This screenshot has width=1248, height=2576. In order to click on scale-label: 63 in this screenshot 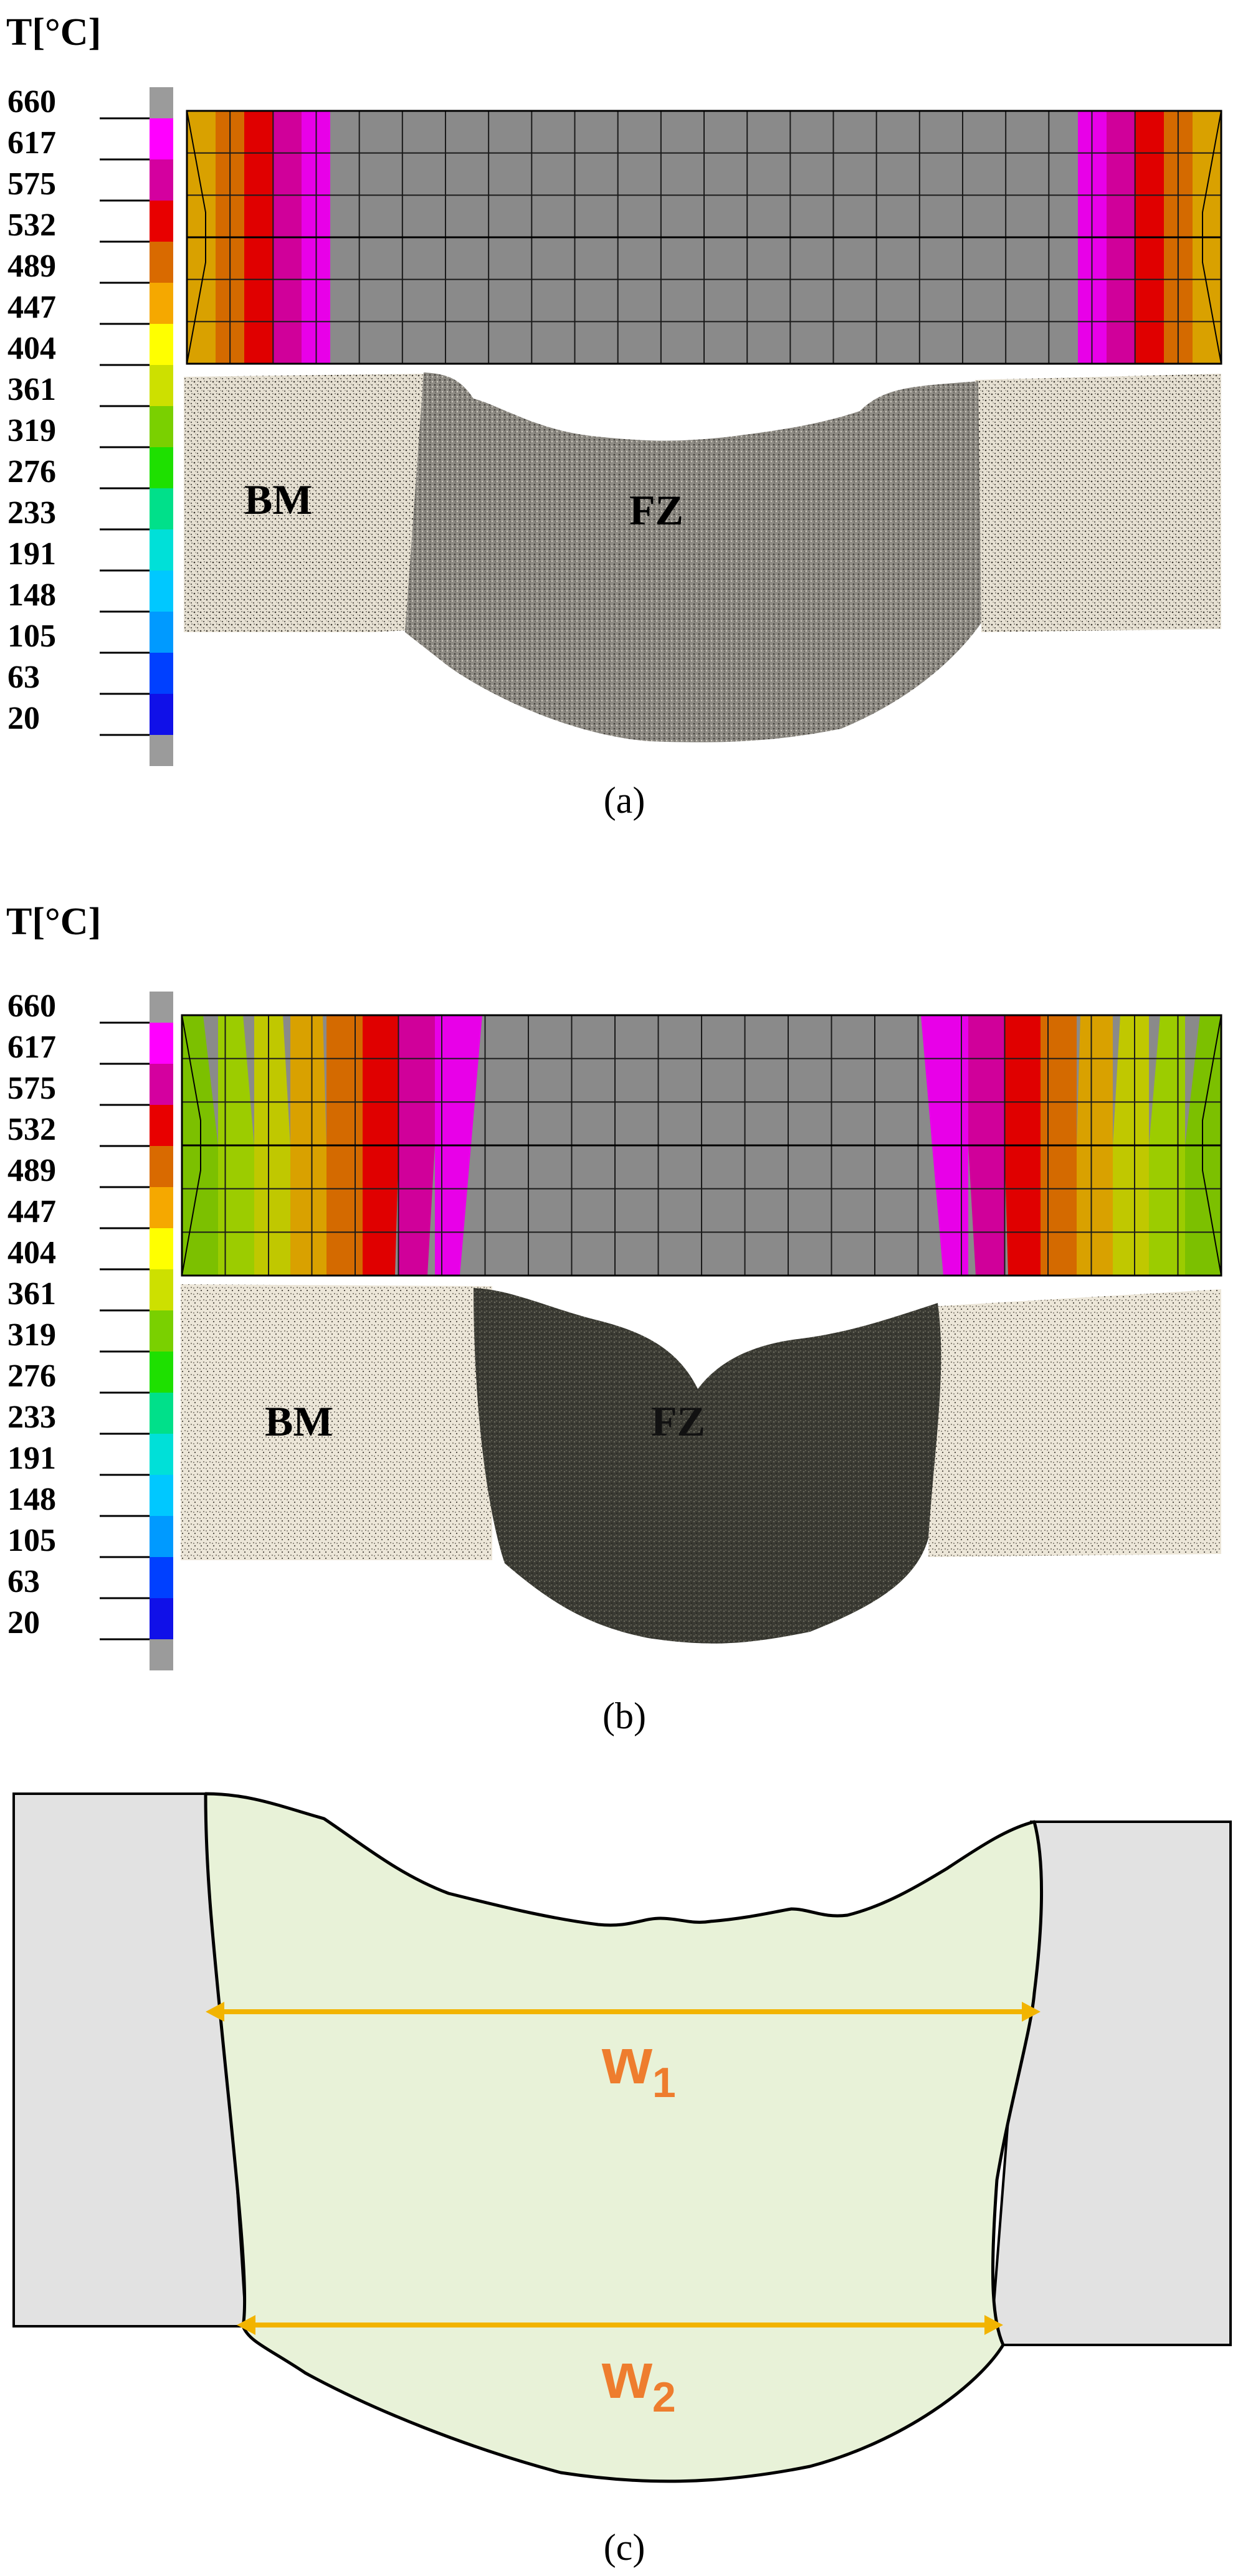, I will do `click(24, 677)`.